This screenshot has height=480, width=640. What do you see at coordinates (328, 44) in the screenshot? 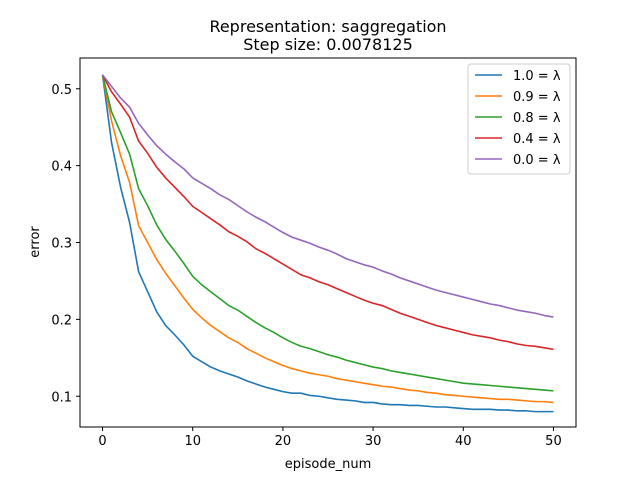
I see `chart-subtitle: Step size: 0.0078125` at bounding box center [328, 44].